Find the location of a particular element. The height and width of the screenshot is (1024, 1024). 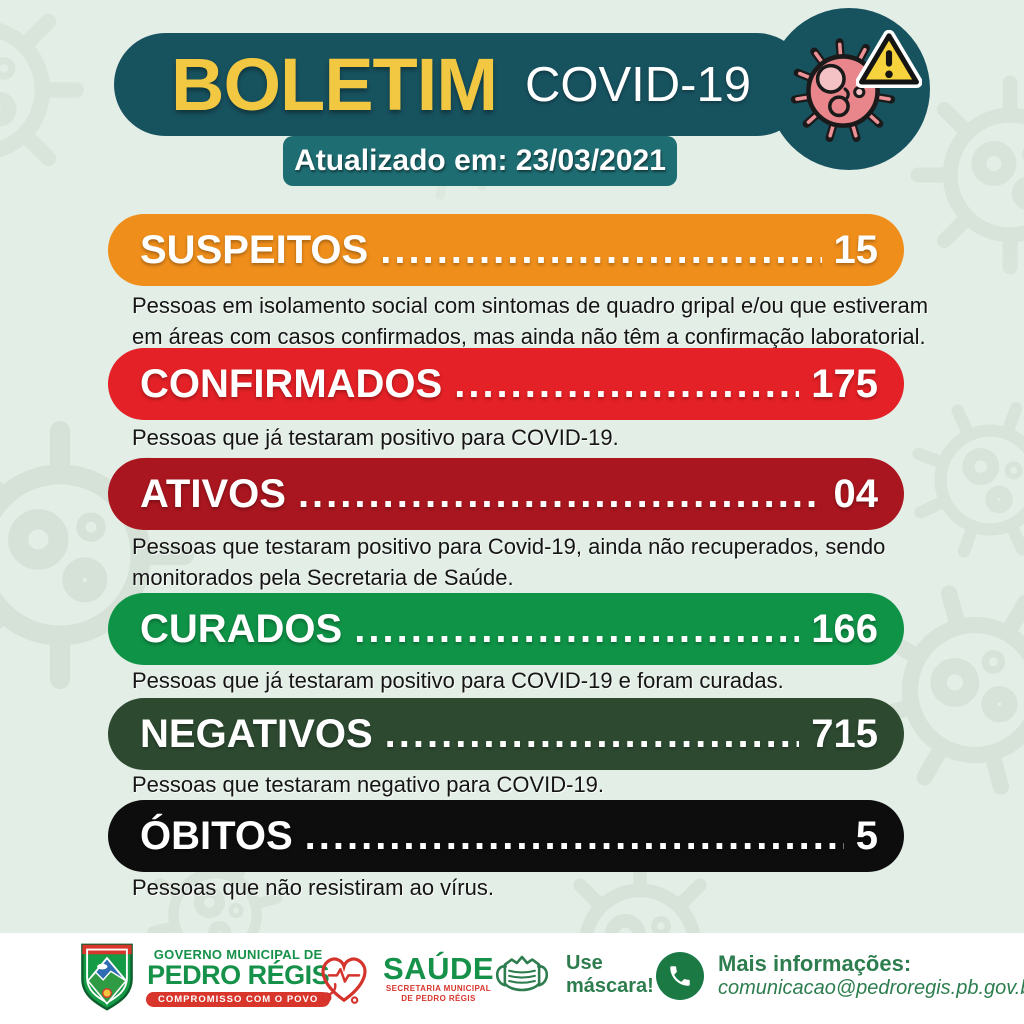

health-subtitle-line2: DE PEDRO RÉGIS is located at coordinates (438, 998).